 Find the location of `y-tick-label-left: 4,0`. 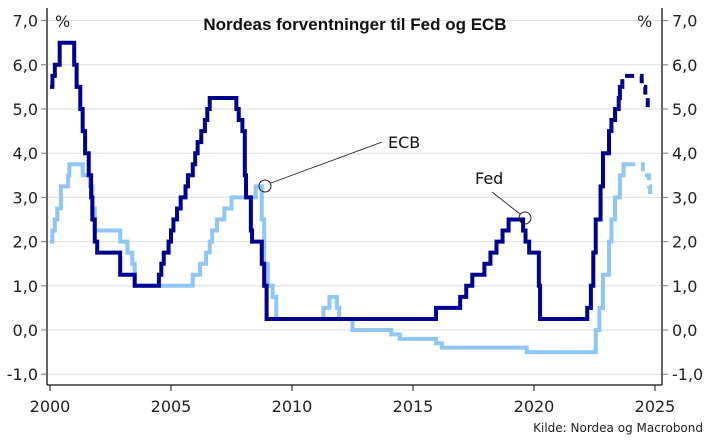

y-tick-label-left: 4,0 is located at coordinates (25, 153).